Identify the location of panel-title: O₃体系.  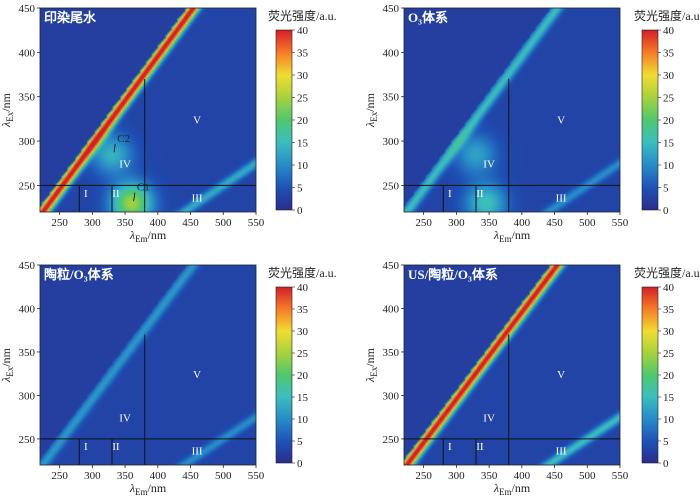
(428, 17).